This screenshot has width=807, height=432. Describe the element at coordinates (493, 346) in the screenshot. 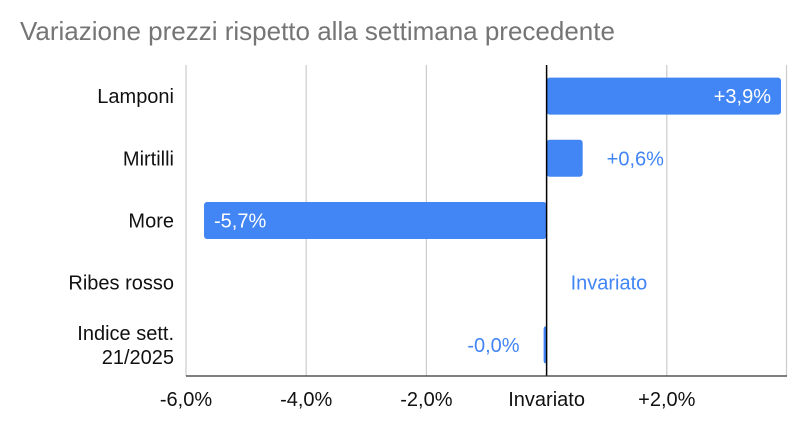

I see `data-label: -0,0%` at that location.